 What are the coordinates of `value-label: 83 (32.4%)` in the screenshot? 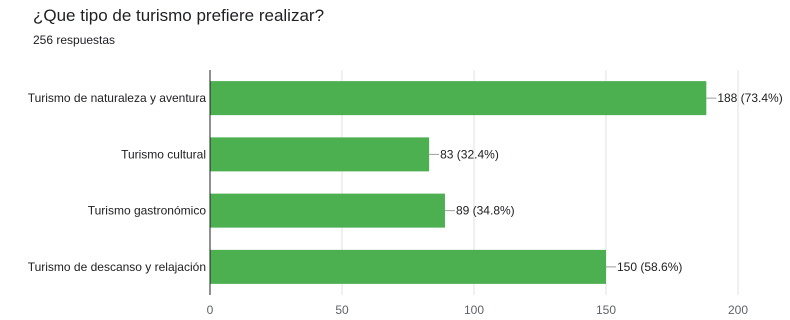 It's located at (469, 154).